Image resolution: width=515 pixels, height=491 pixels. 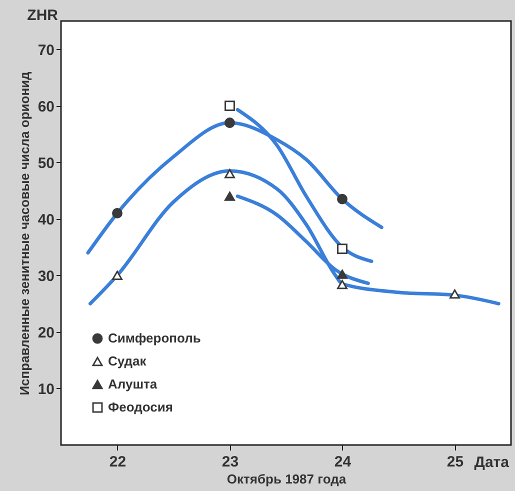 What do you see at coordinates (286, 479) in the screenshot?
I see `x-axis-title: Октябрь 1987 года` at bounding box center [286, 479].